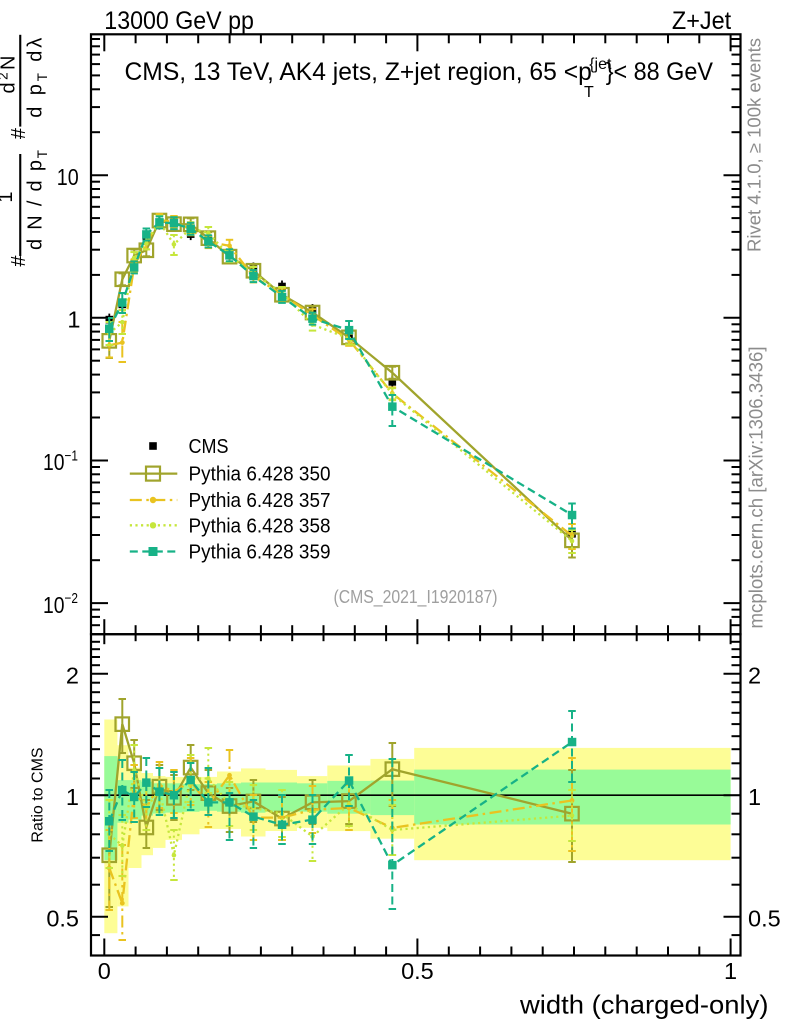 This screenshot has width=786, height=1024. Describe the element at coordinates (416, 597) in the screenshot. I see `svg-text: (CMS_2021_I1920187)` at that location.